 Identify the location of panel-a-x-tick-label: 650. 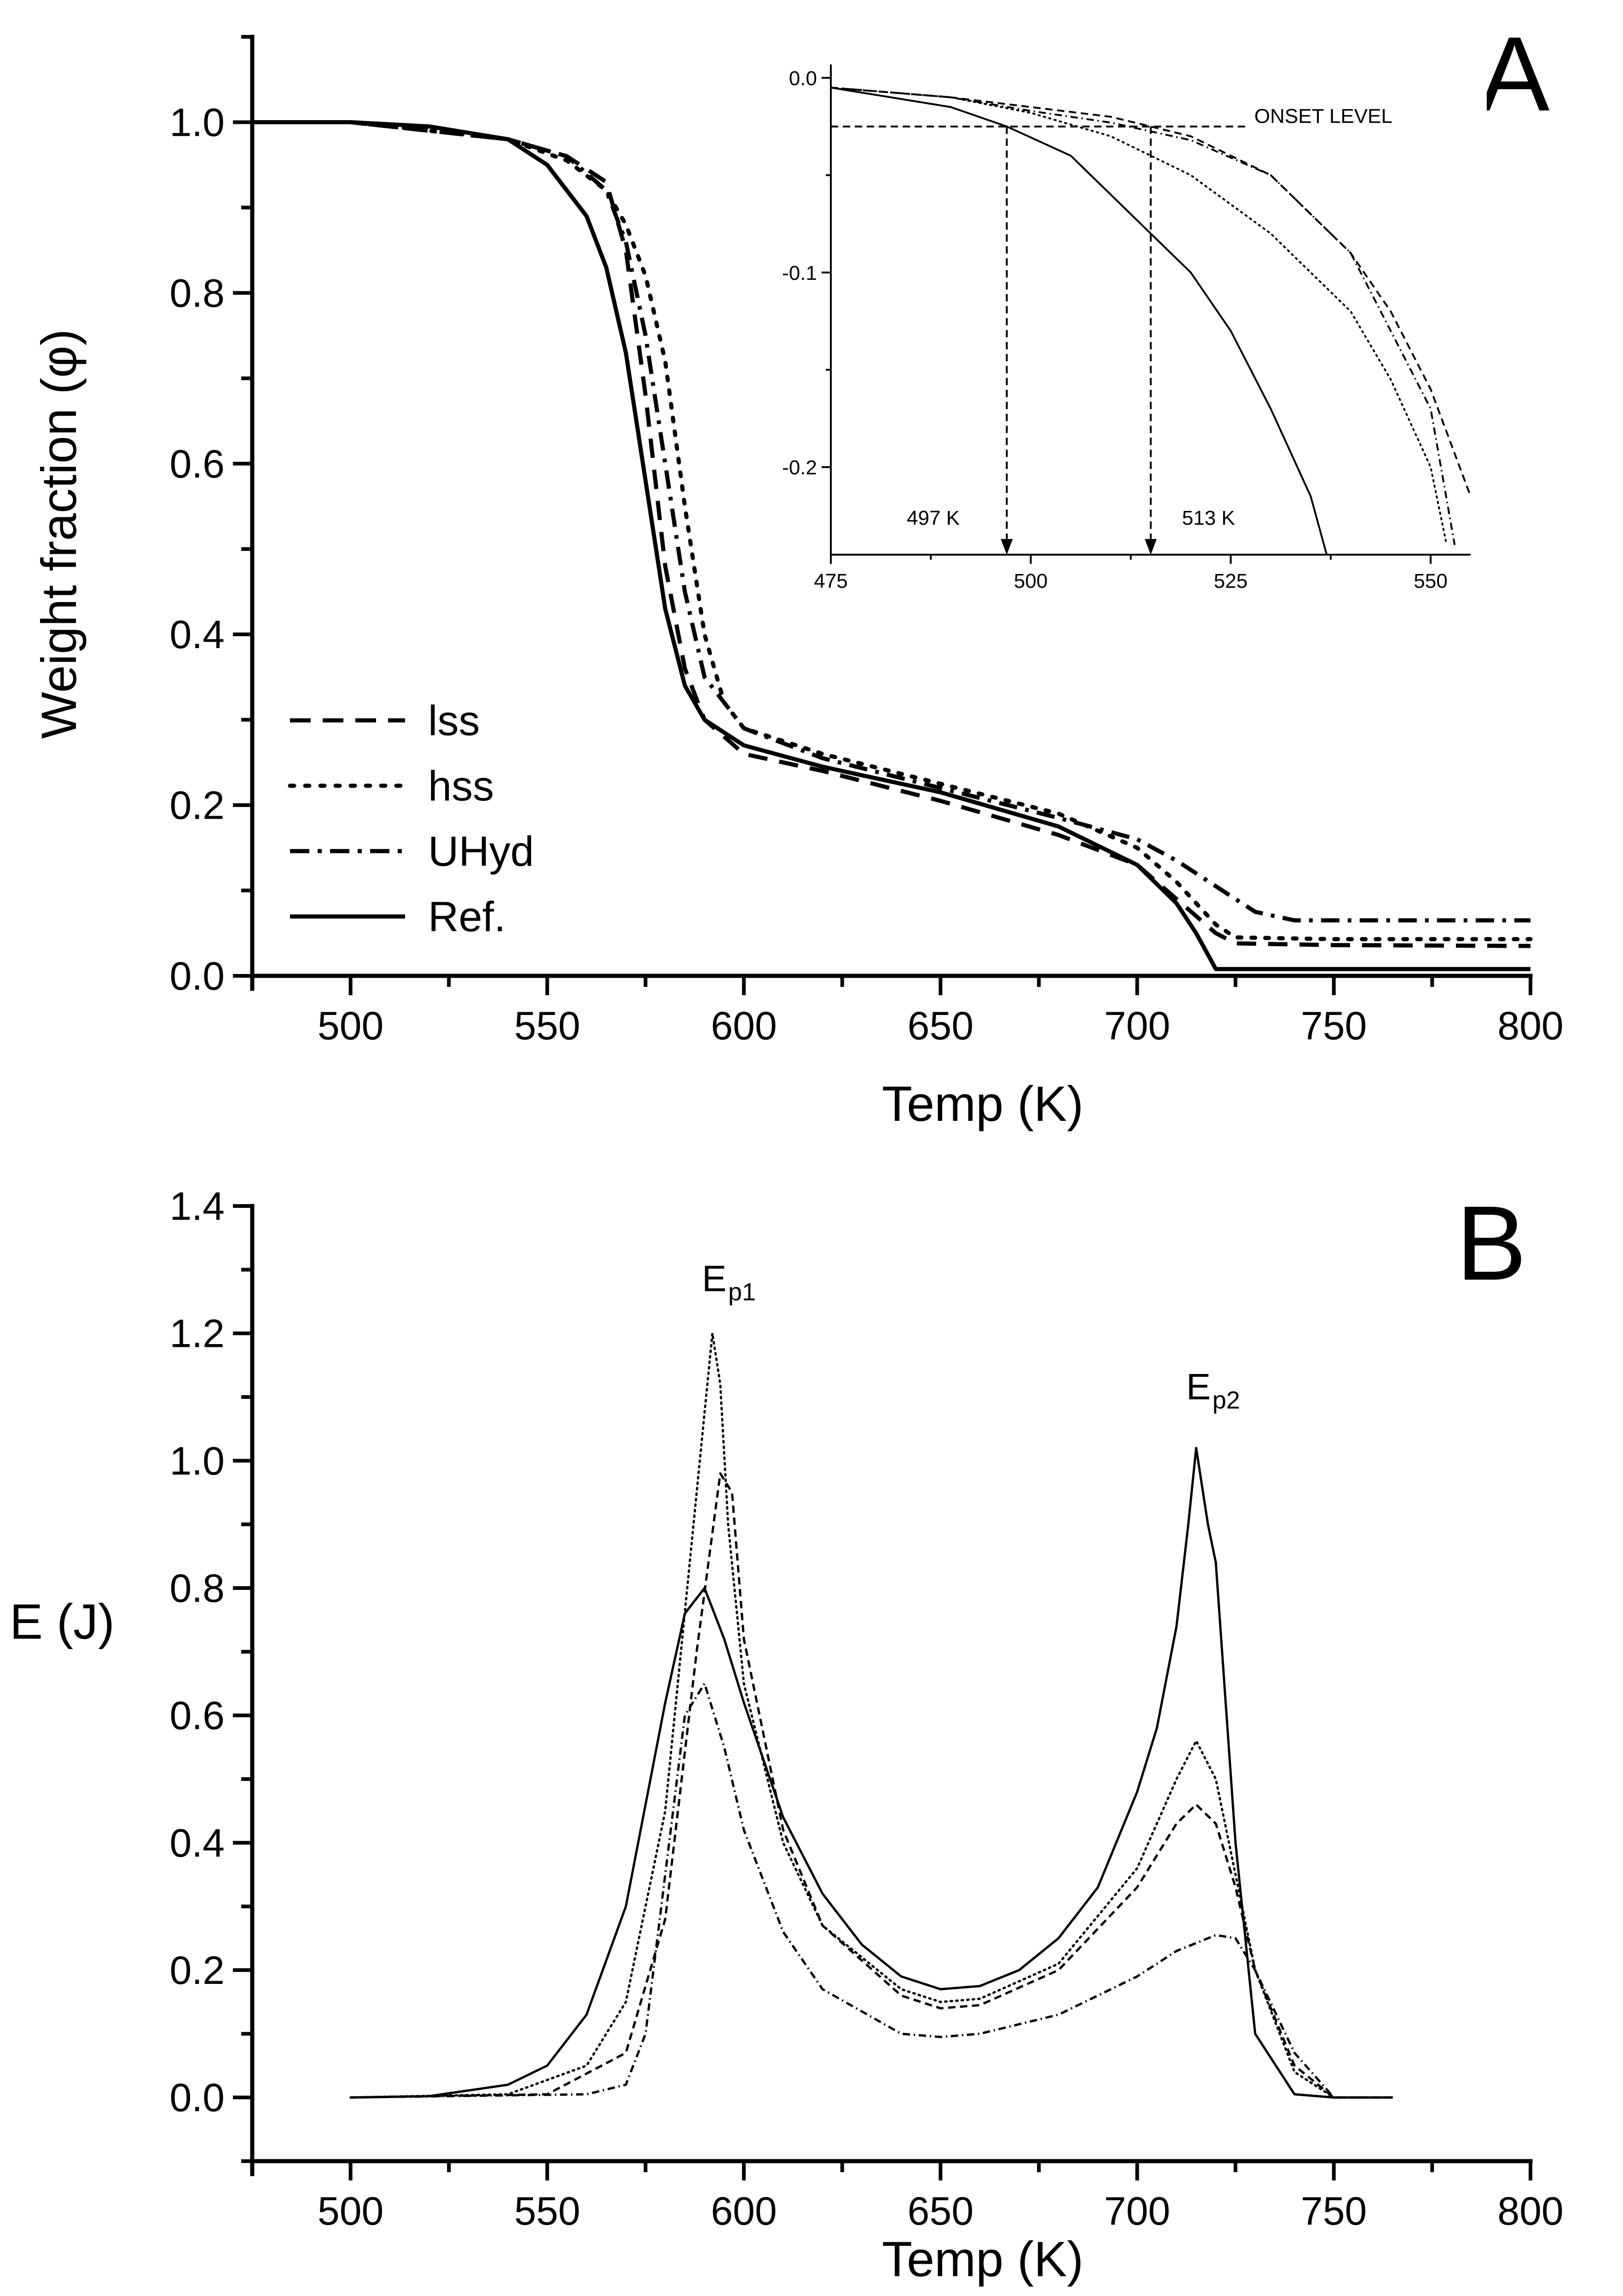
(941, 1026).